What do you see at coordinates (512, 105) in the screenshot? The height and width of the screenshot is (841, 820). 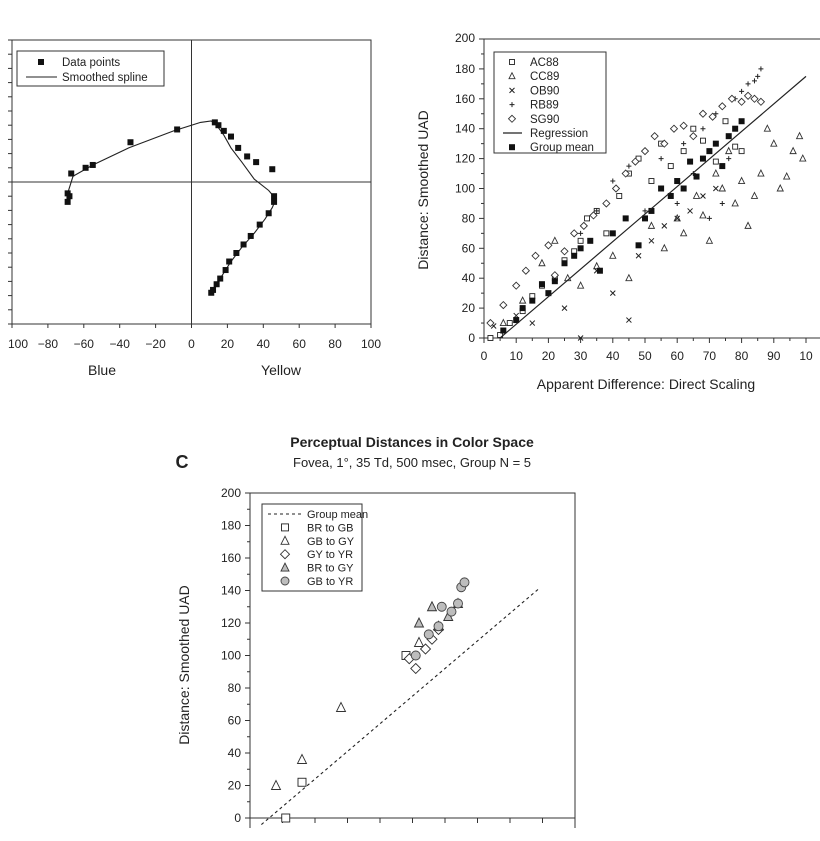 I see `legend-marker-rb89` at bounding box center [512, 105].